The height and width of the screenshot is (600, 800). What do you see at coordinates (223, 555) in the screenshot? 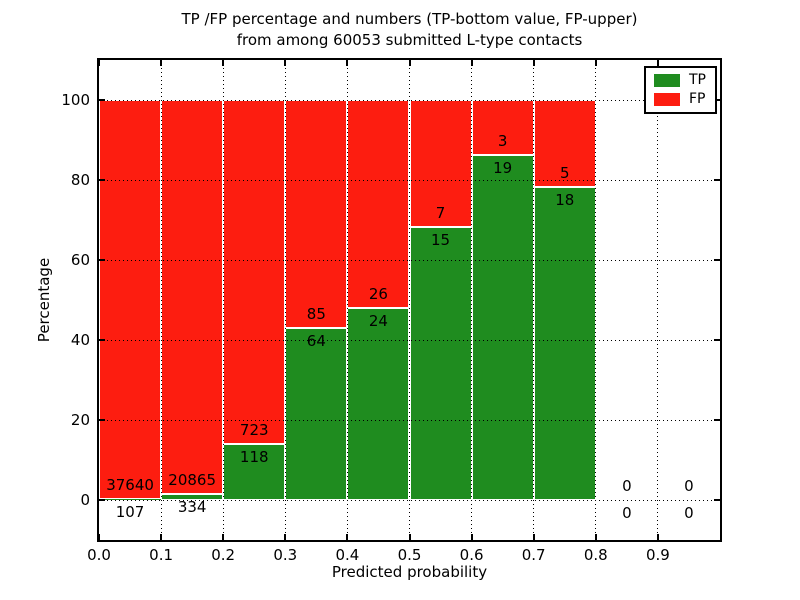
I see `x-tick-label: 0.2` at bounding box center [223, 555].